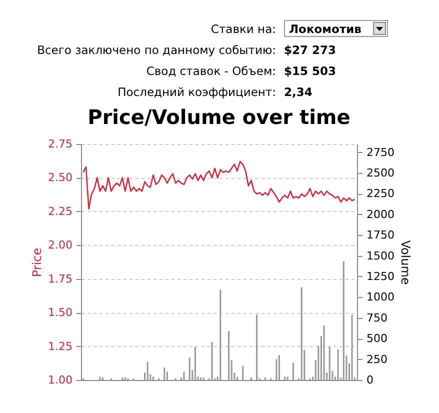 The width and height of the screenshot is (439, 413). What do you see at coordinates (156, 49) in the screenshot?
I see `text: Всего заключено по данному событию:` at bounding box center [156, 49].